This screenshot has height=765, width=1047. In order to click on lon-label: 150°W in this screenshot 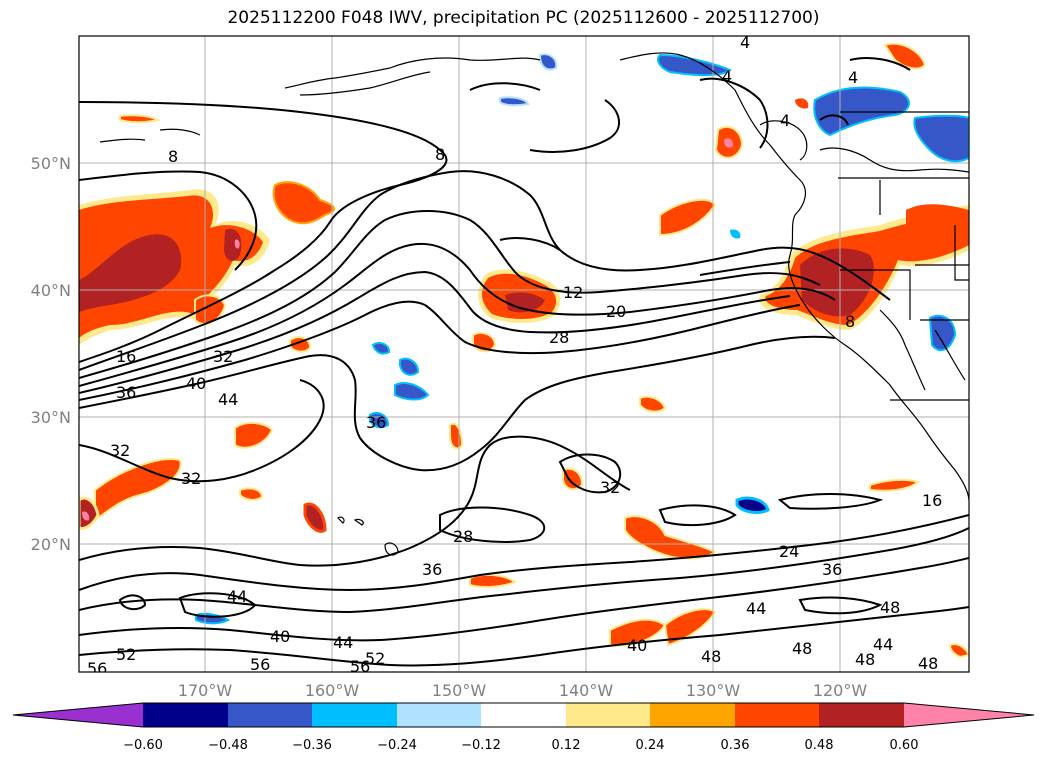, I will do `click(459, 690)`.